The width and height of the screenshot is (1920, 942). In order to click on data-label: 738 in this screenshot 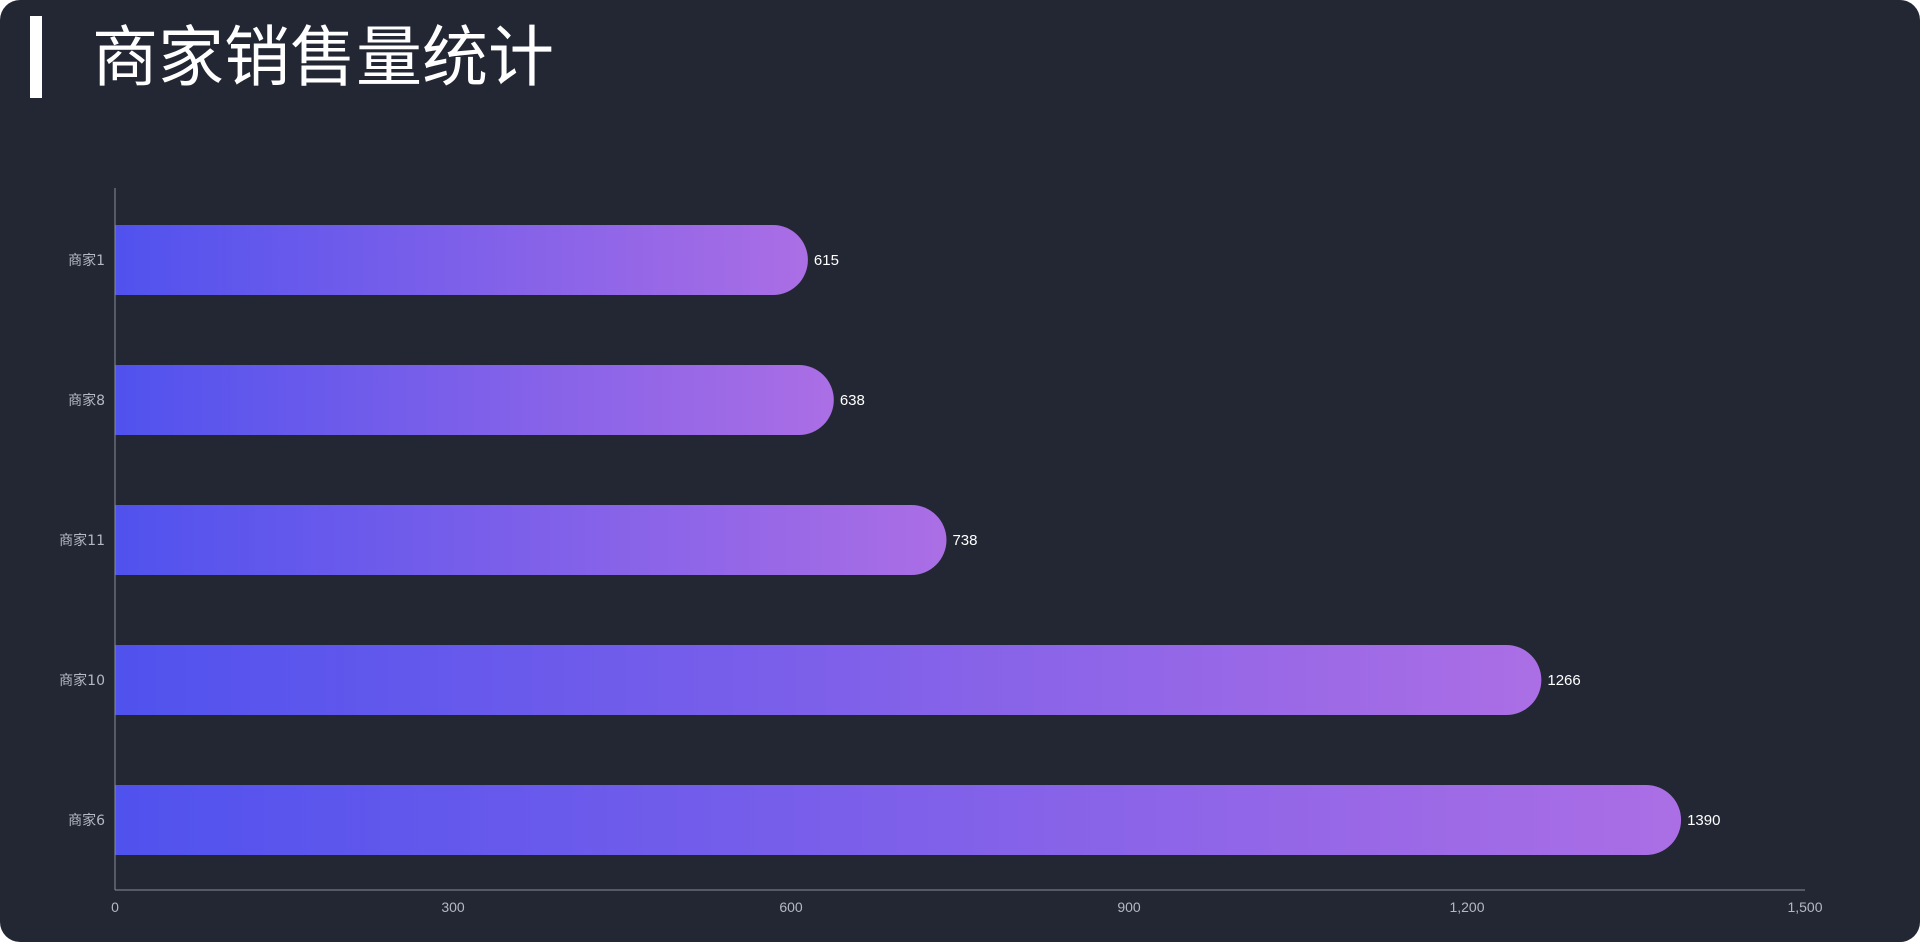, I will do `click(964, 540)`.